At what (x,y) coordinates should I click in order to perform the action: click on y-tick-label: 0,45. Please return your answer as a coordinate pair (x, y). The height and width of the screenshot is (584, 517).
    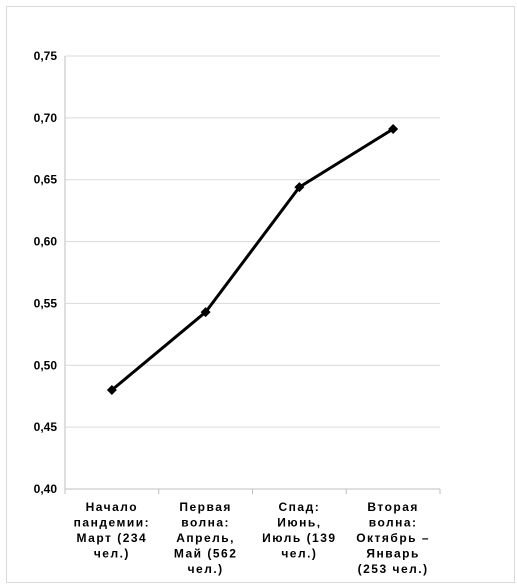
    Looking at the image, I should click on (46, 427).